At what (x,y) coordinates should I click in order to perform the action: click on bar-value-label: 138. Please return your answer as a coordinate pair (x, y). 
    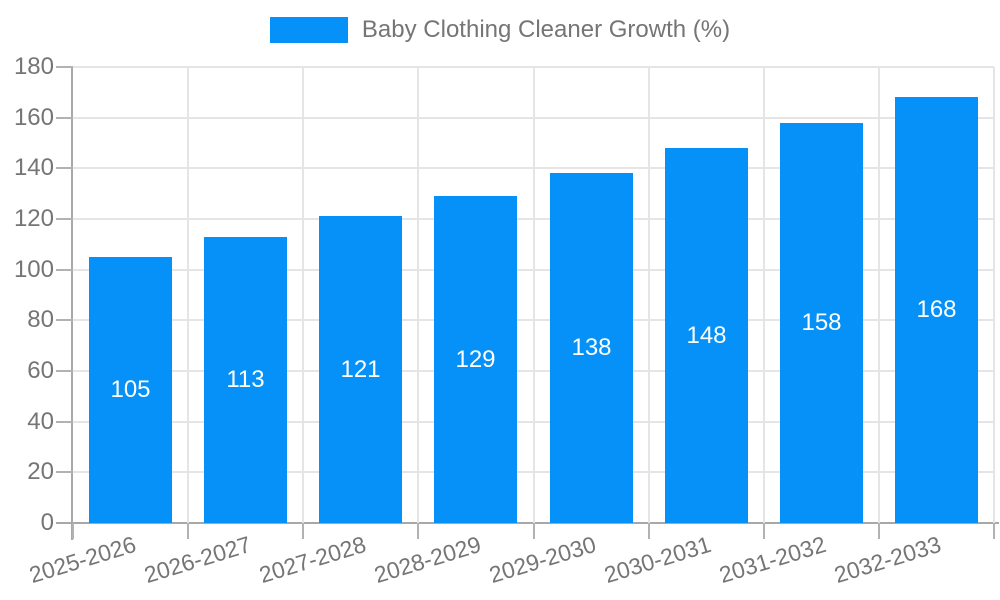
    Looking at the image, I should click on (591, 348).